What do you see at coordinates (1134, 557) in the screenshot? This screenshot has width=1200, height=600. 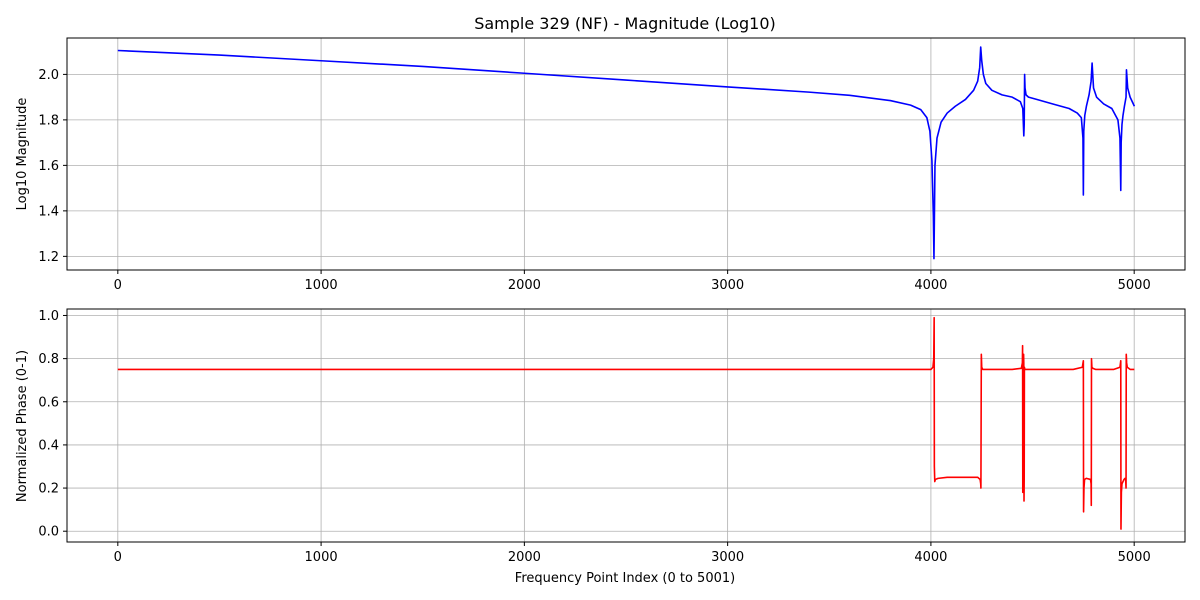 I see `phase-xtick-label: 5000` at bounding box center [1134, 557].